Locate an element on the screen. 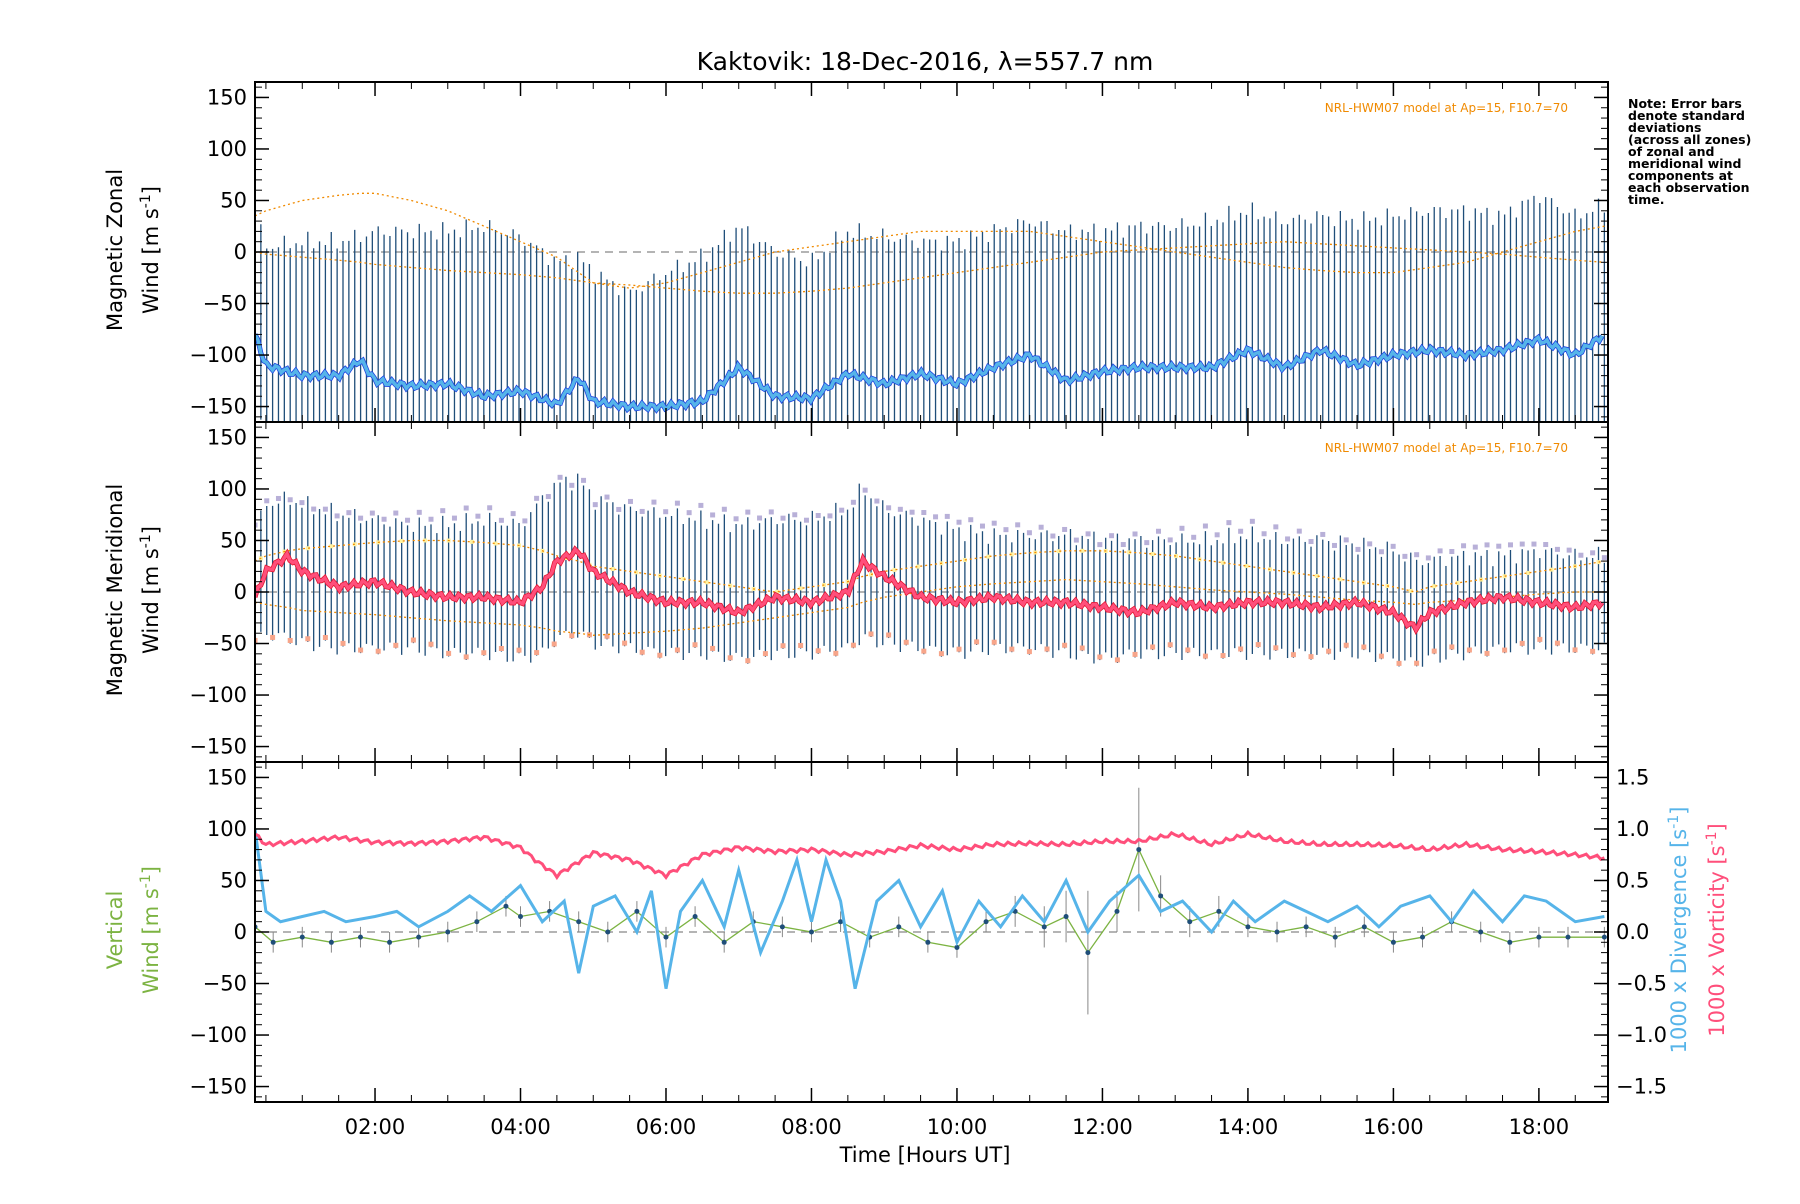  note-line: meridional wind is located at coordinates (1684, 163).